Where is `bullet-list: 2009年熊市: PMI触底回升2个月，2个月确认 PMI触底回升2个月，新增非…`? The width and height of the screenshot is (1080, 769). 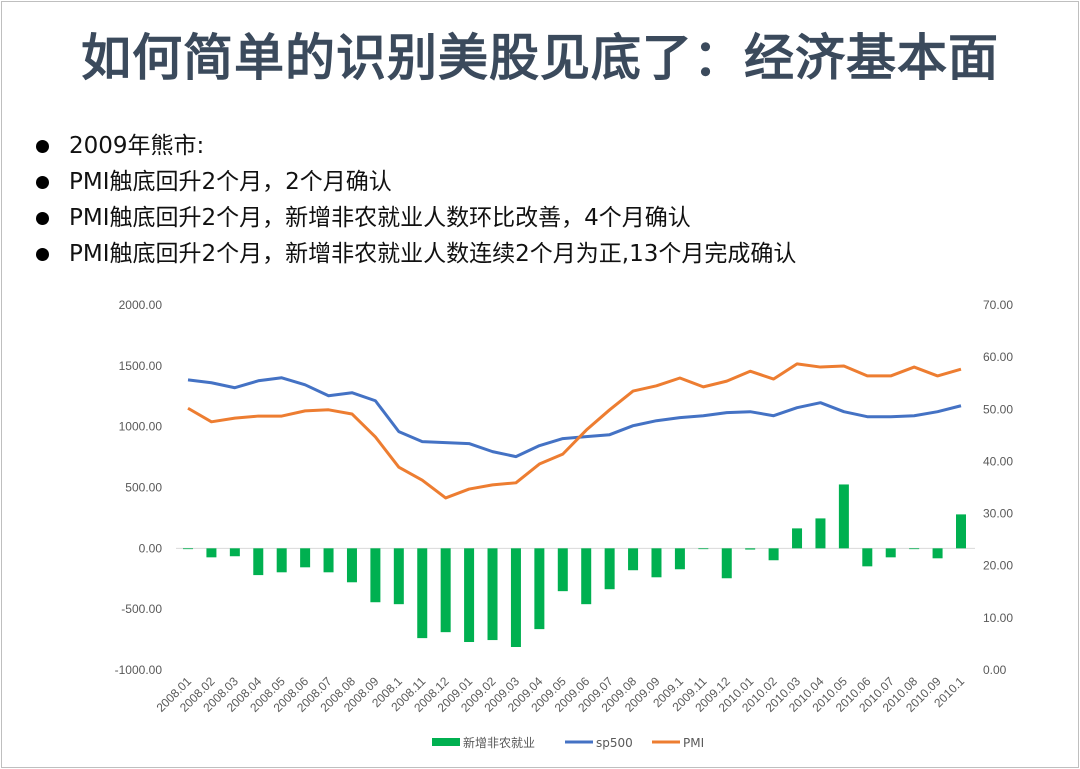 bullet-list: 2009年熊市: PMI触底回升2个月，2个月确认 PMI触底回升2个月，新增非… is located at coordinates (416, 200).